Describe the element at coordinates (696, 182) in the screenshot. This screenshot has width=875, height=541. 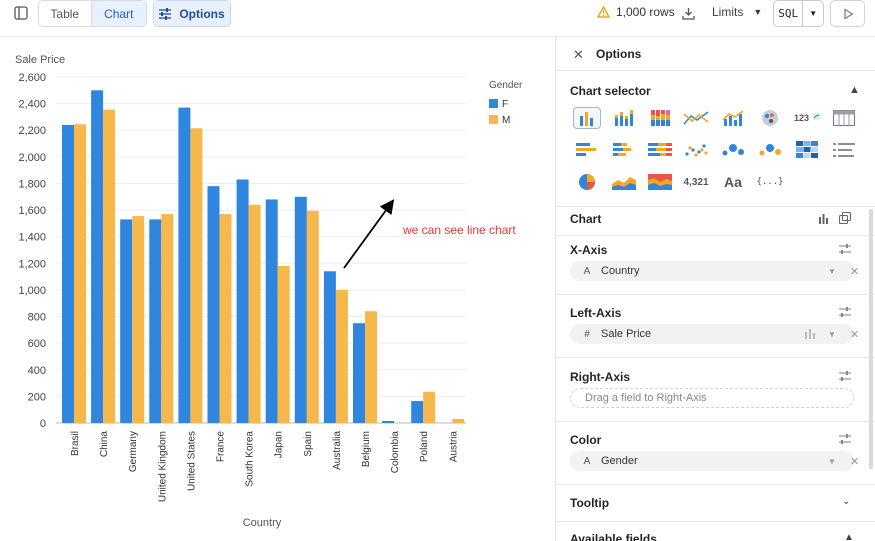
I see `big-number-icon: 4,321` at that location.